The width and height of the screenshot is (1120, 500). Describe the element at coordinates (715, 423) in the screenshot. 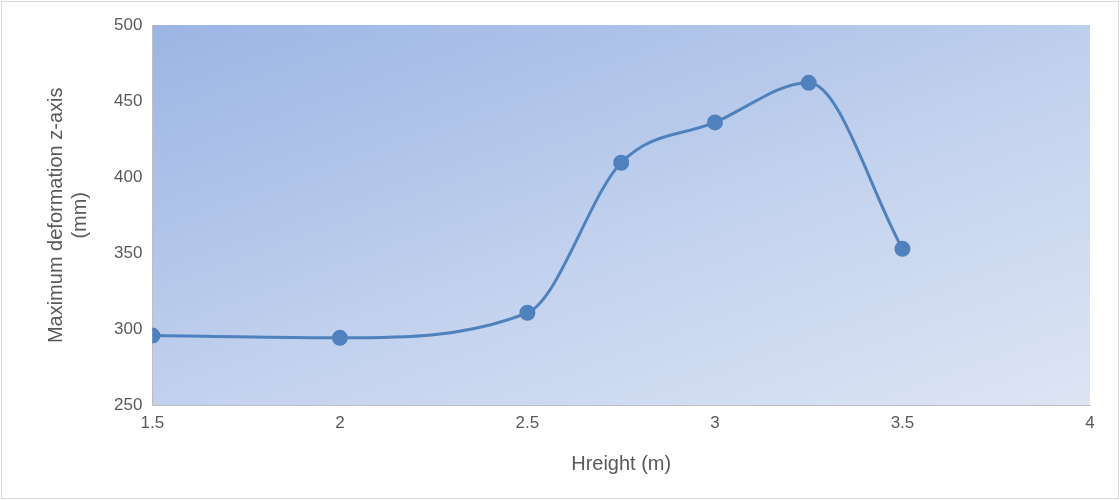

I see `x-tick-label: 3` at that location.